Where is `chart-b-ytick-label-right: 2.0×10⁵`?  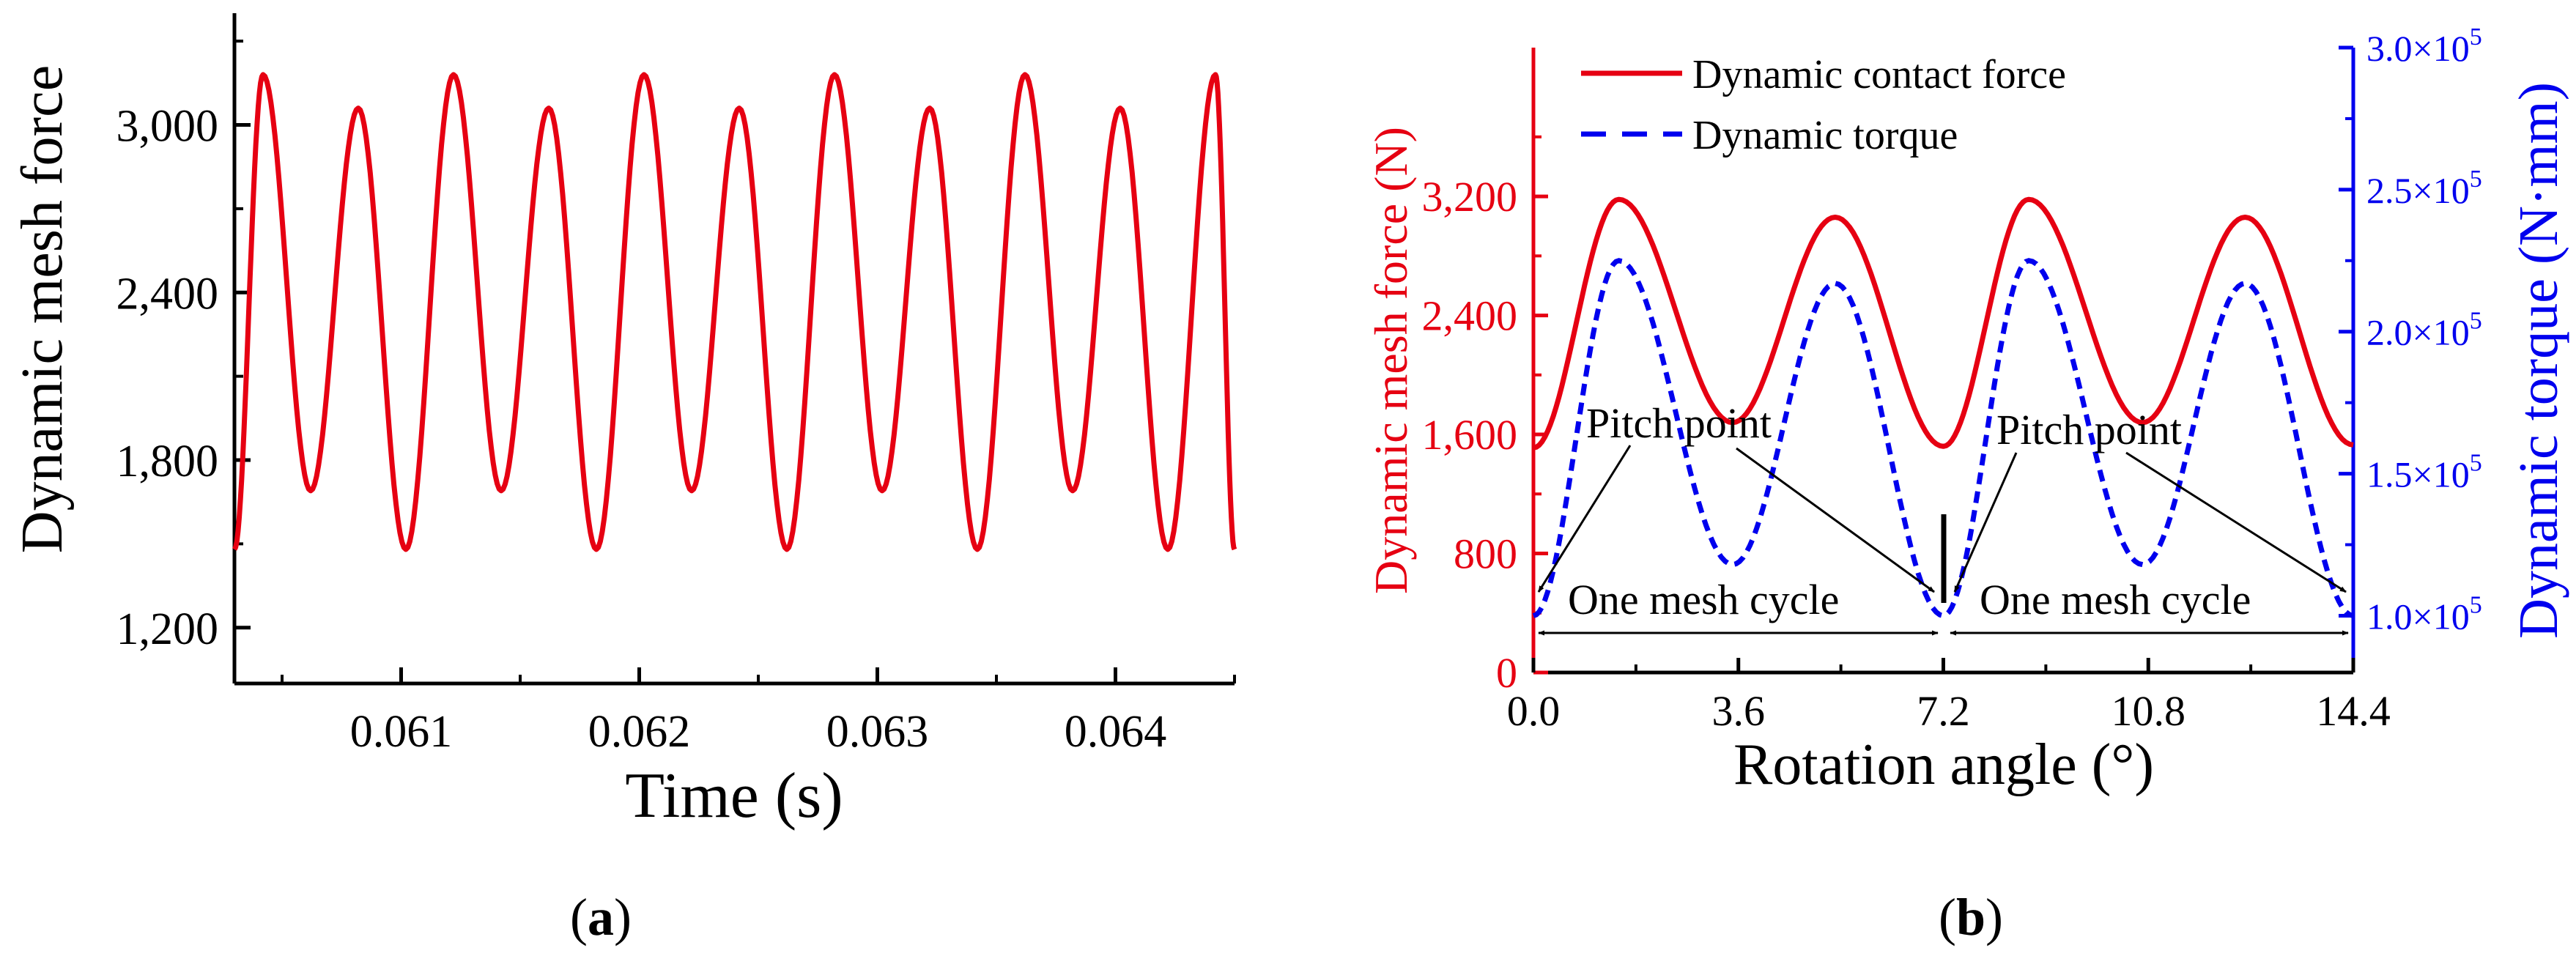
chart-b-ytick-label-right: 2.0×10⁵ is located at coordinates (2424, 330).